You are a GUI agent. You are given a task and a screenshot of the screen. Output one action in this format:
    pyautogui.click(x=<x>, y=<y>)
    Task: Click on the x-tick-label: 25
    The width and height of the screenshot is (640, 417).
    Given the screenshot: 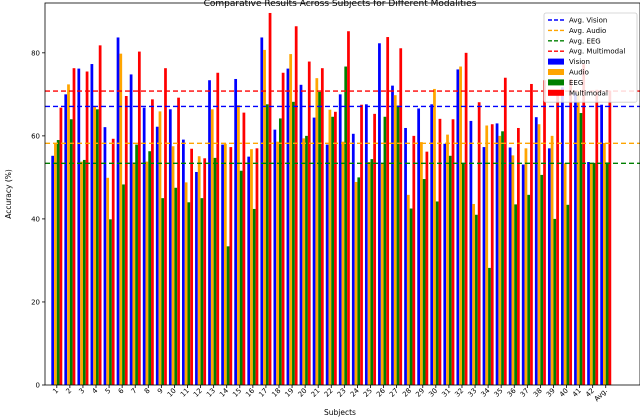 What is the action you would take?
    pyautogui.click(x=368, y=393)
    